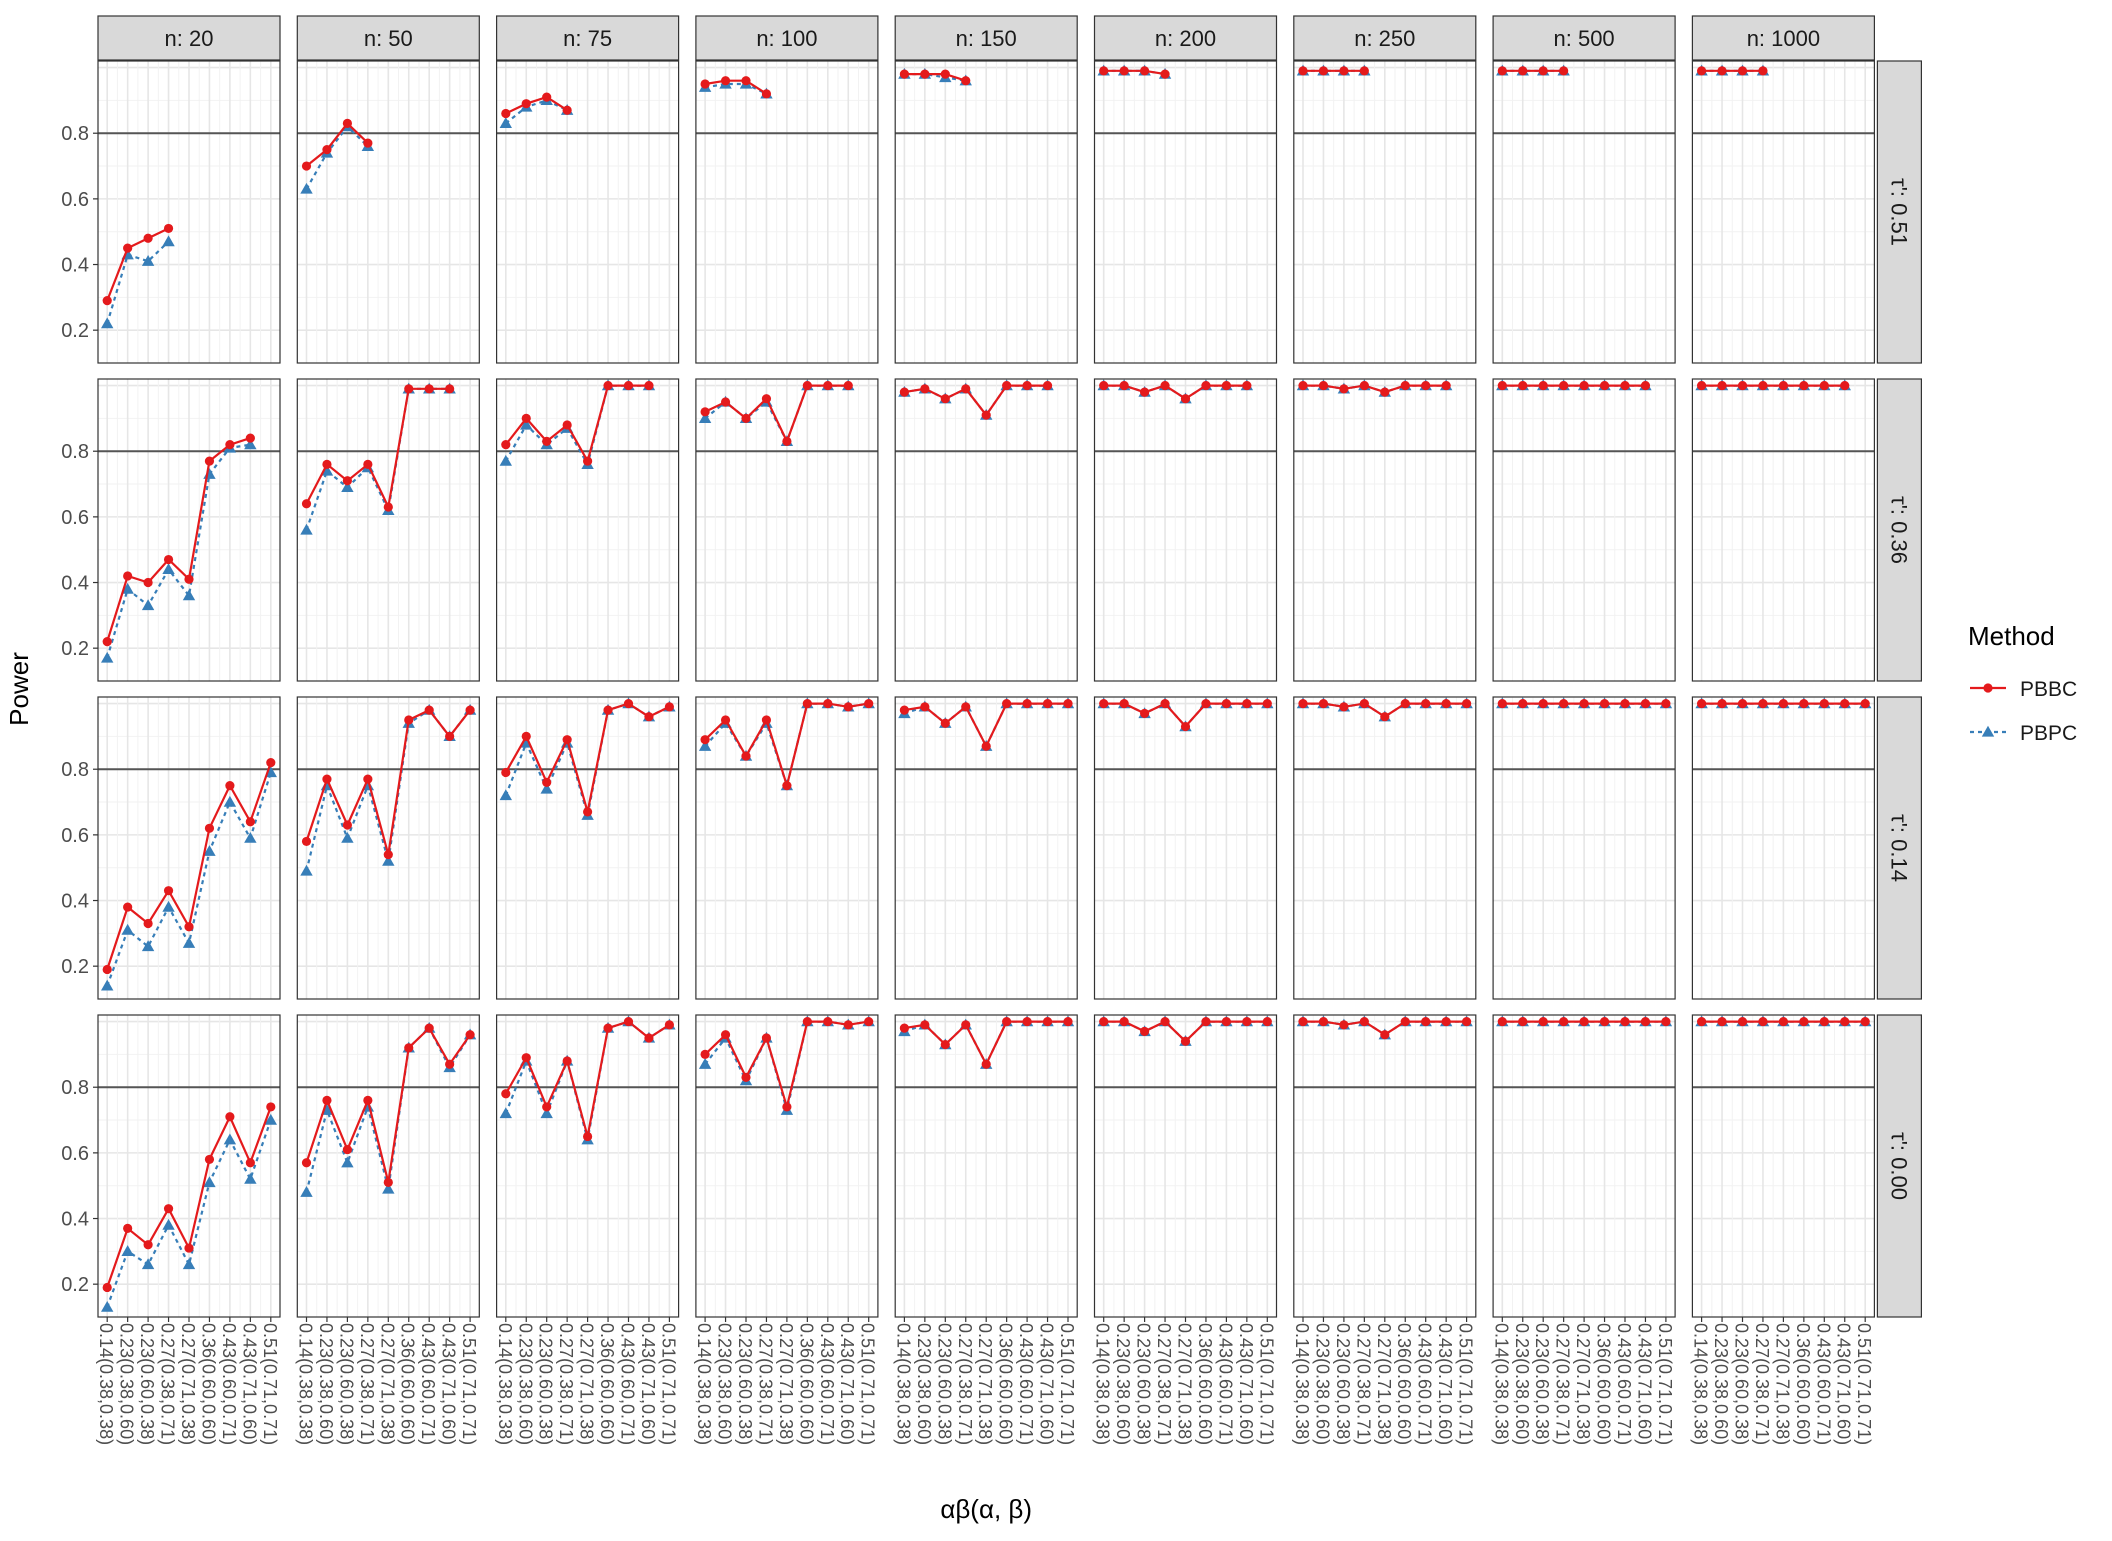  What do you see at coordinates (735, 88) in the screenshot?
I see `series-line-pbpc` at bounding box center [735, 88].